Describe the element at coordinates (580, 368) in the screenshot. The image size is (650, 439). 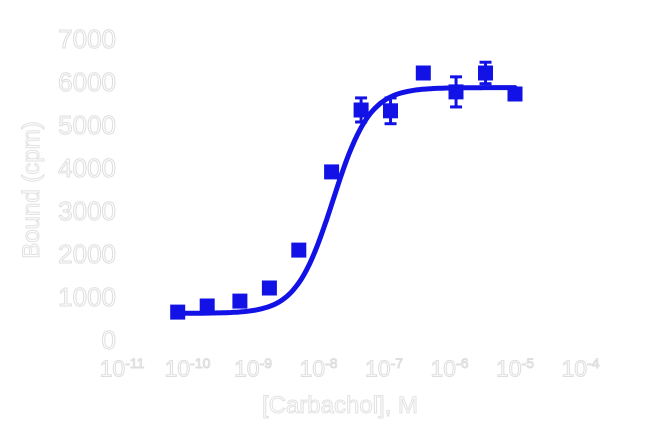
I see `x-tick-label: 10⁻⁴` at that location.